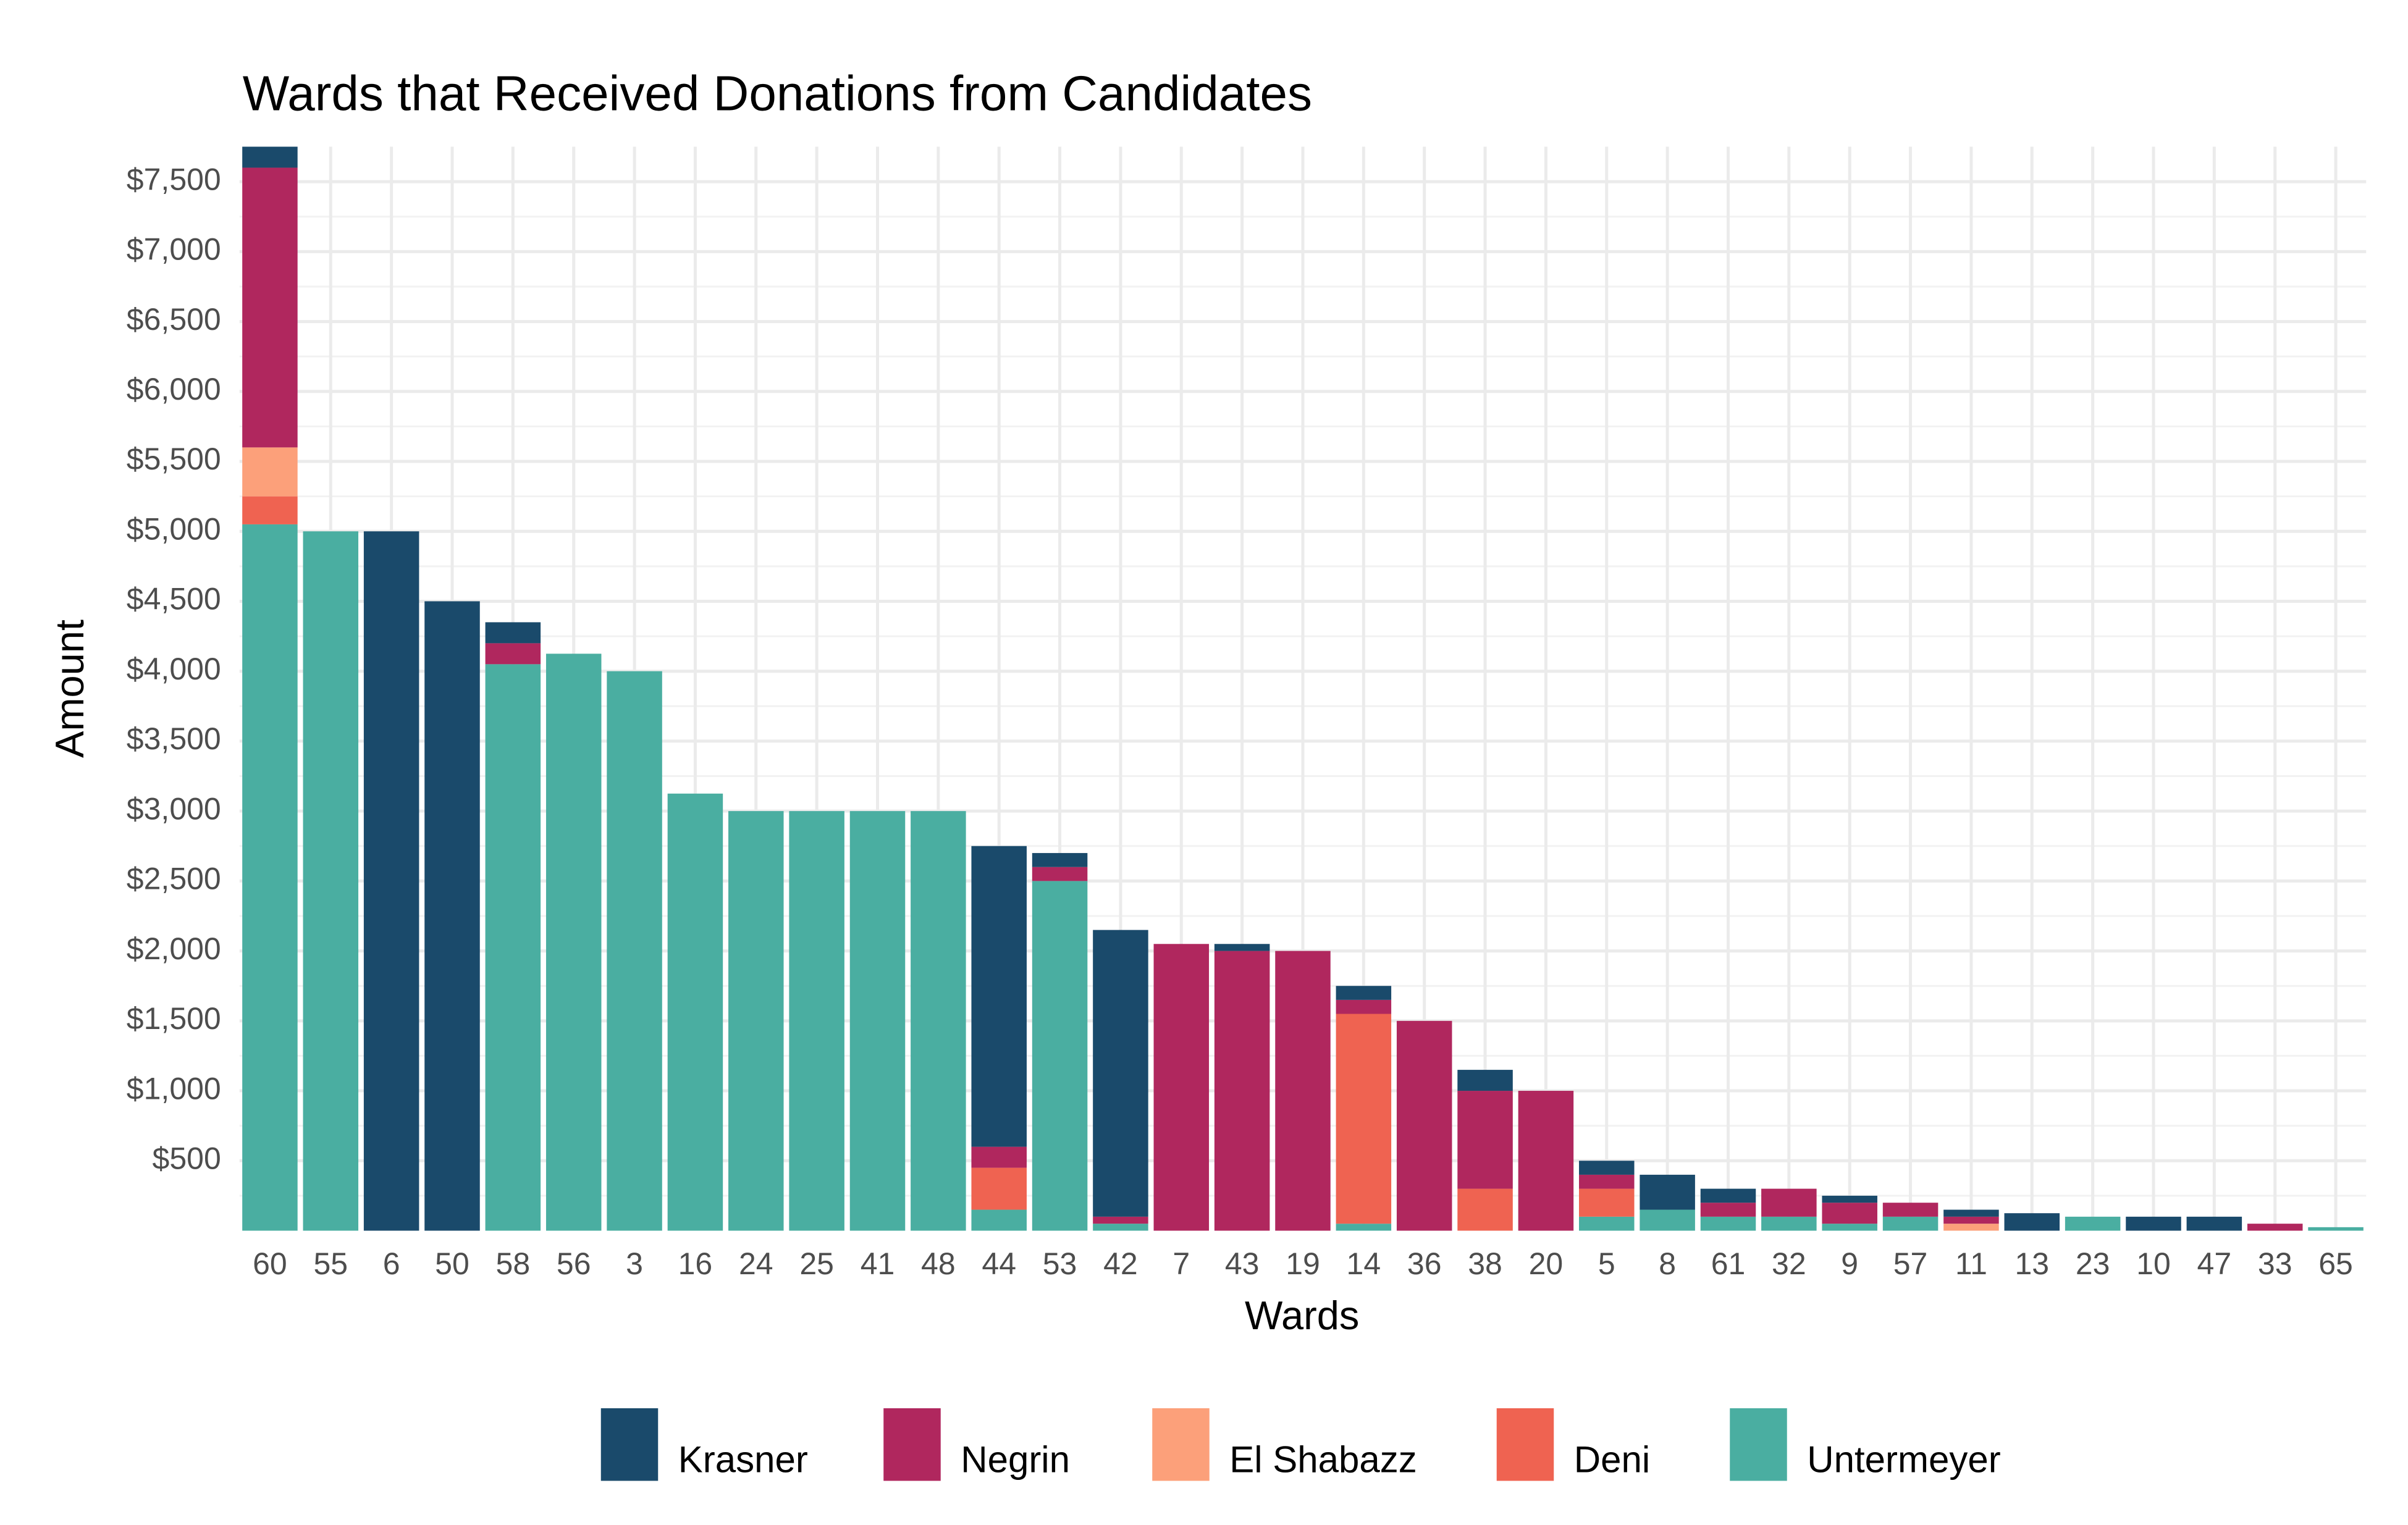 This screenshot has height=1525, width=2408. Describe the element at coordinates (1849, 1263) in the screenshot. I see `x-tick-label: 9` at that location.